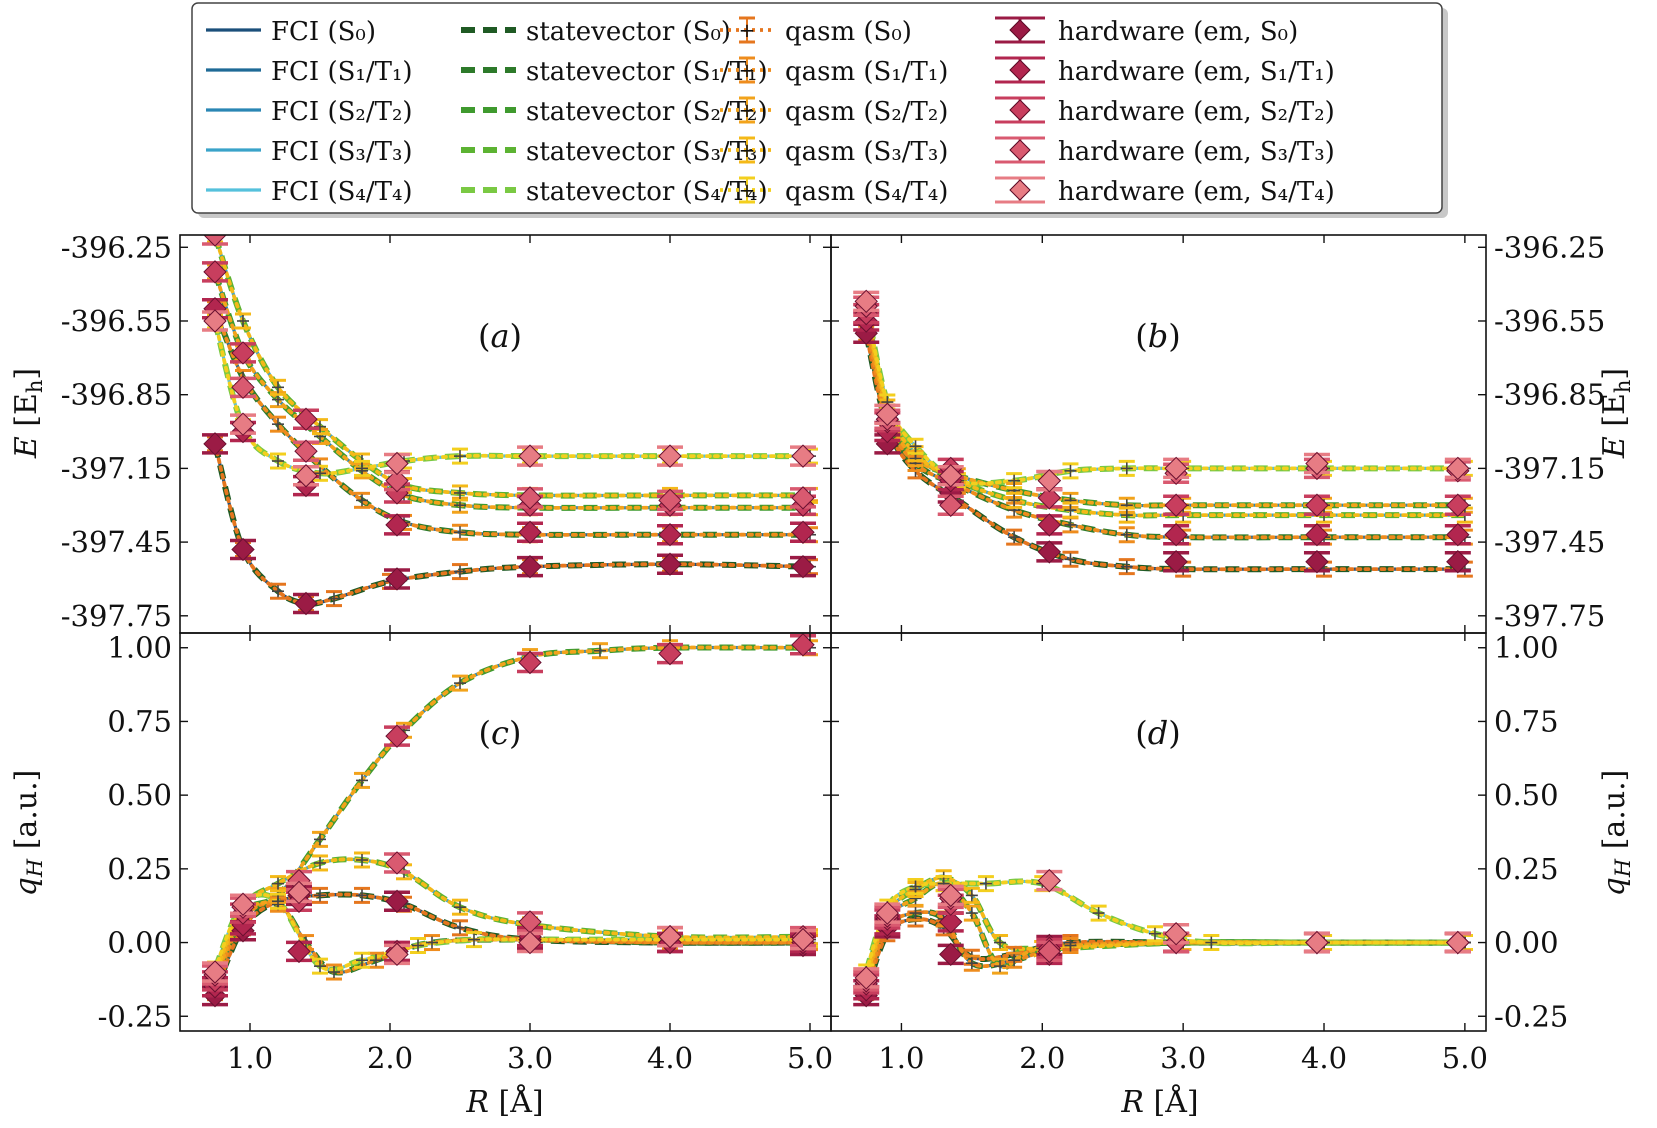 This screenshot has width=1657, height=1128. Describe the element at coordinates (1014, 960) in the screenshot. I see `qasm-point-S1/T1` at that location.